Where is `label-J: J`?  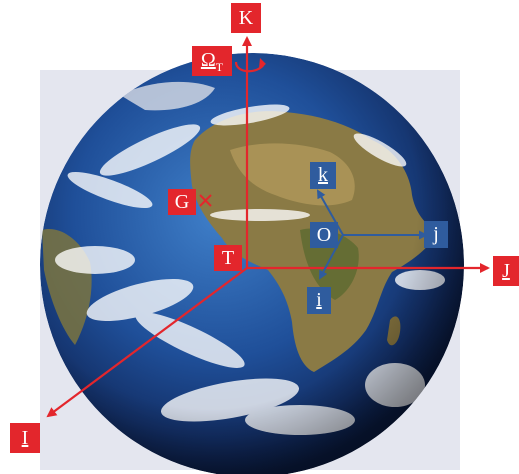
label-J: J is located at coordinates (506, 271).